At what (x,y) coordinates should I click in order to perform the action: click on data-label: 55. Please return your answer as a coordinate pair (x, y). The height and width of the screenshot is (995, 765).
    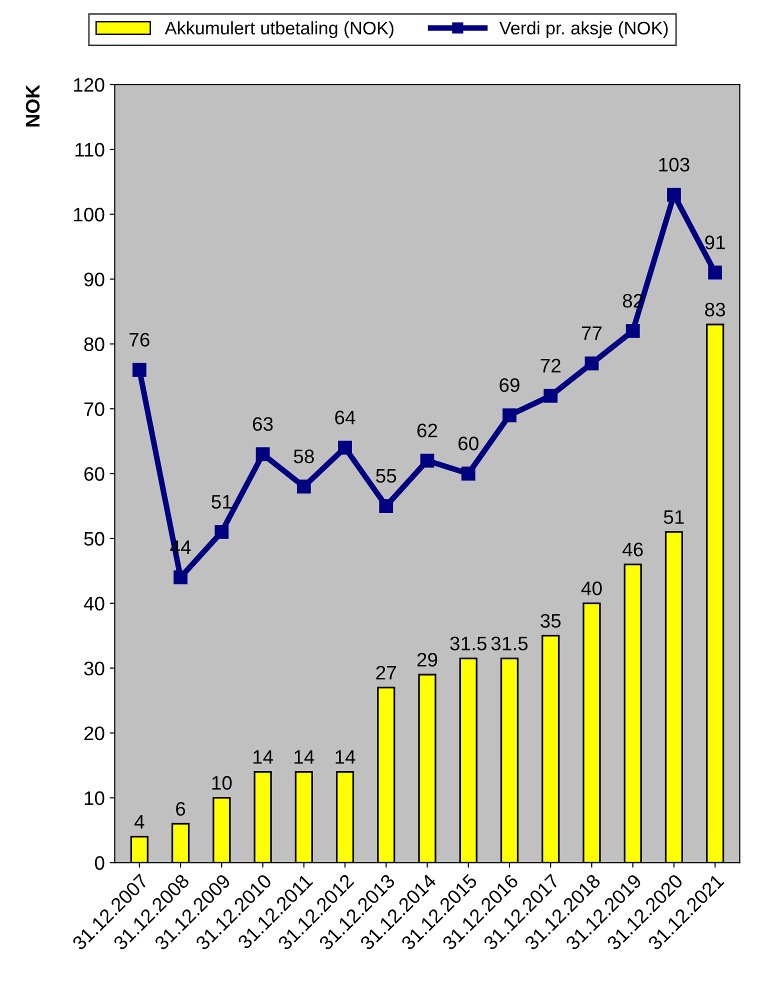
    Looking at the image, I should click on (386, 476).